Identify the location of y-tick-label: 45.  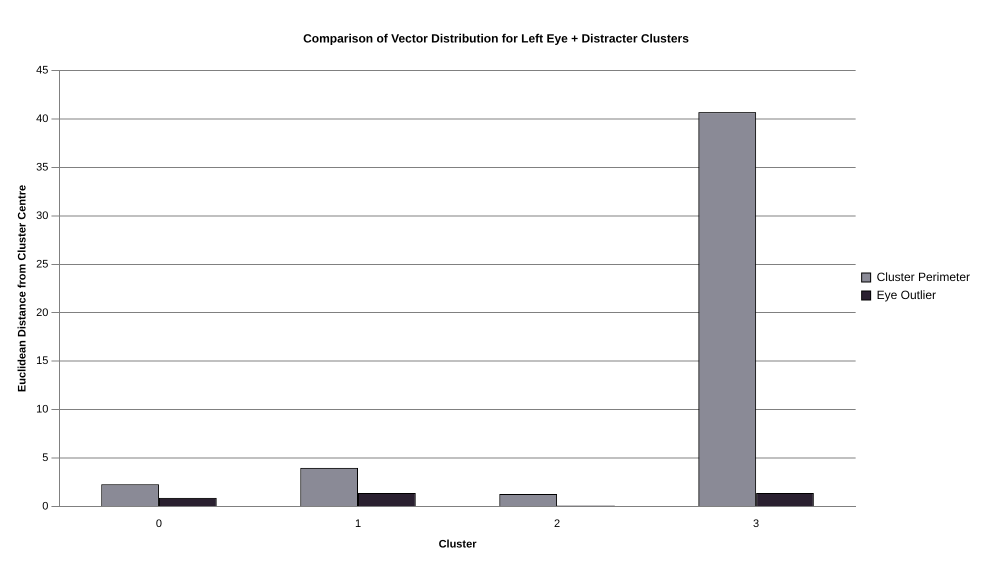
(42, 70).